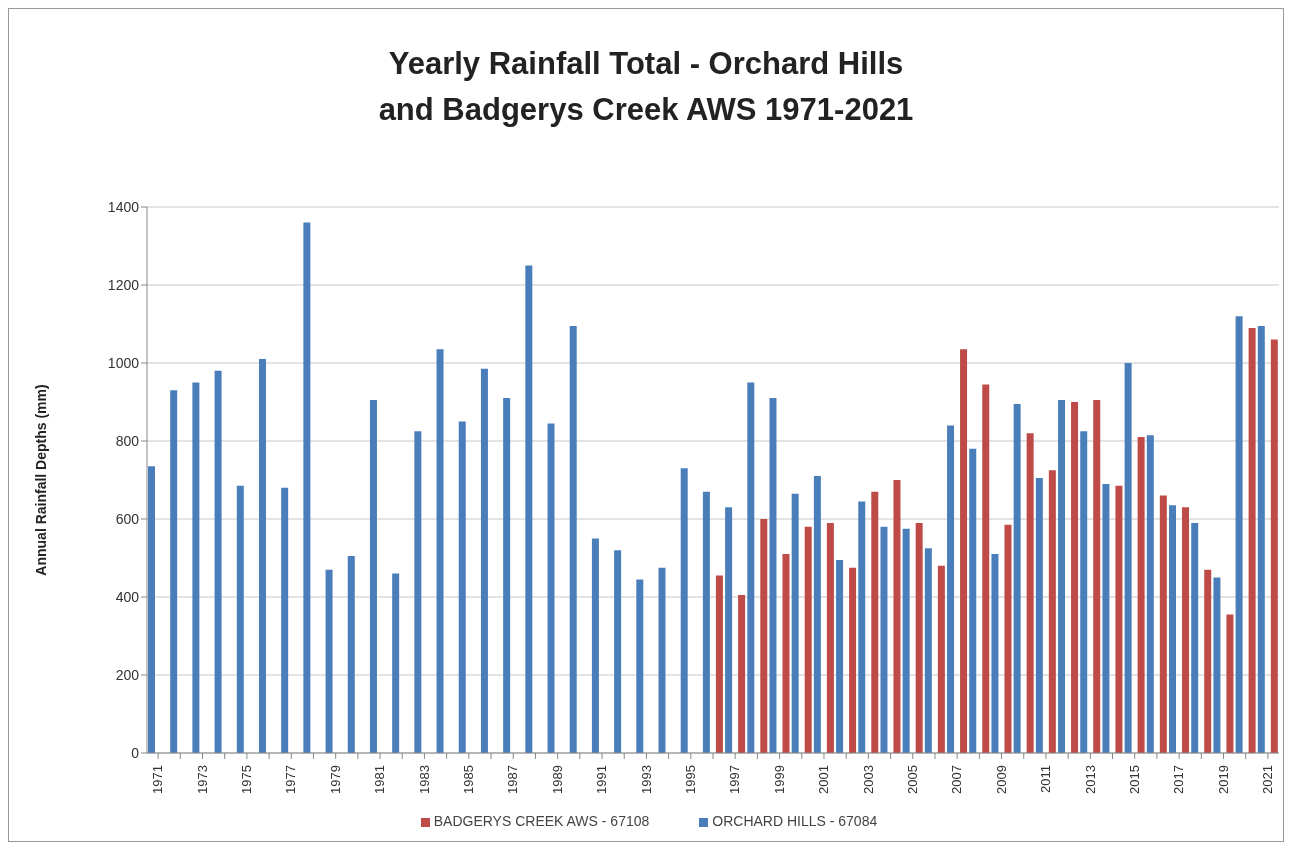 The height and width of the screenshot is (850, 1292). Describe the element at coordinates (291, 779) in the screenshot. I see `x-tick-label: 1977` at that location.